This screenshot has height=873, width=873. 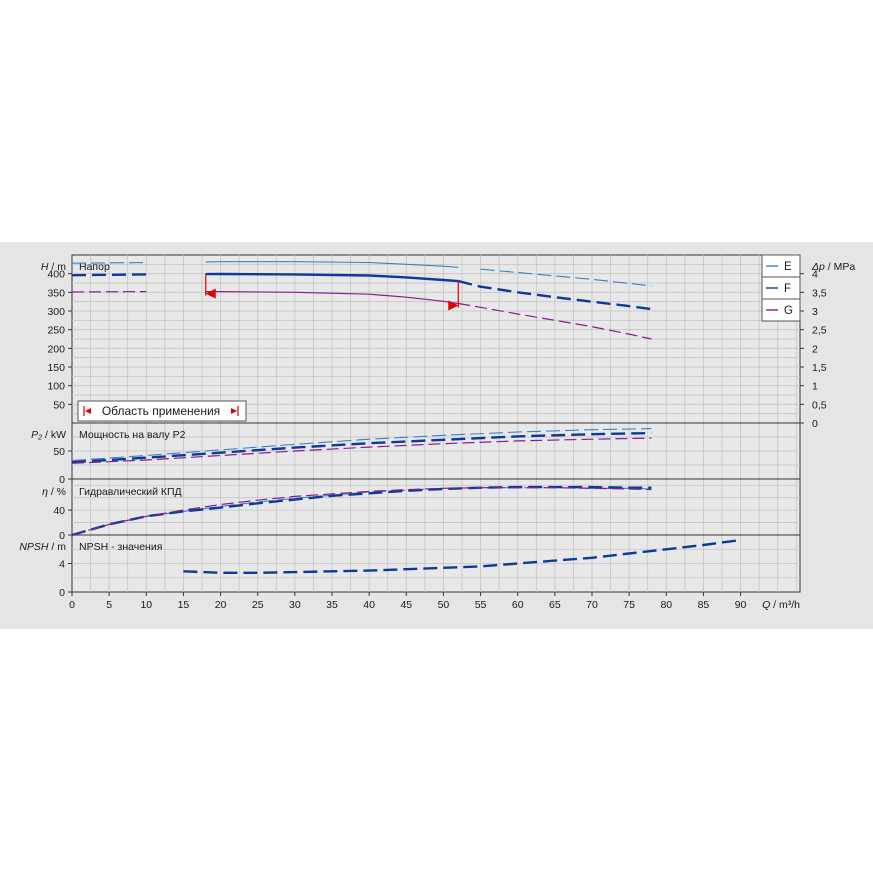 What do you see at coordinates (184, 605) in the screenshot?
I see `x-tick-label: 15` at bounding box center [184, 605].